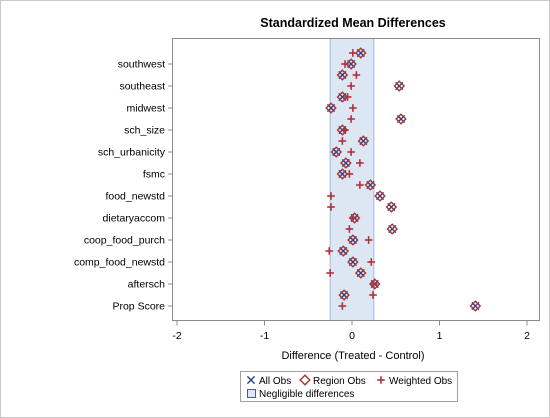 The height and width of the screenshot is (418, 550). I want to click on y-tick-label: aftersch, so click(147, 285).